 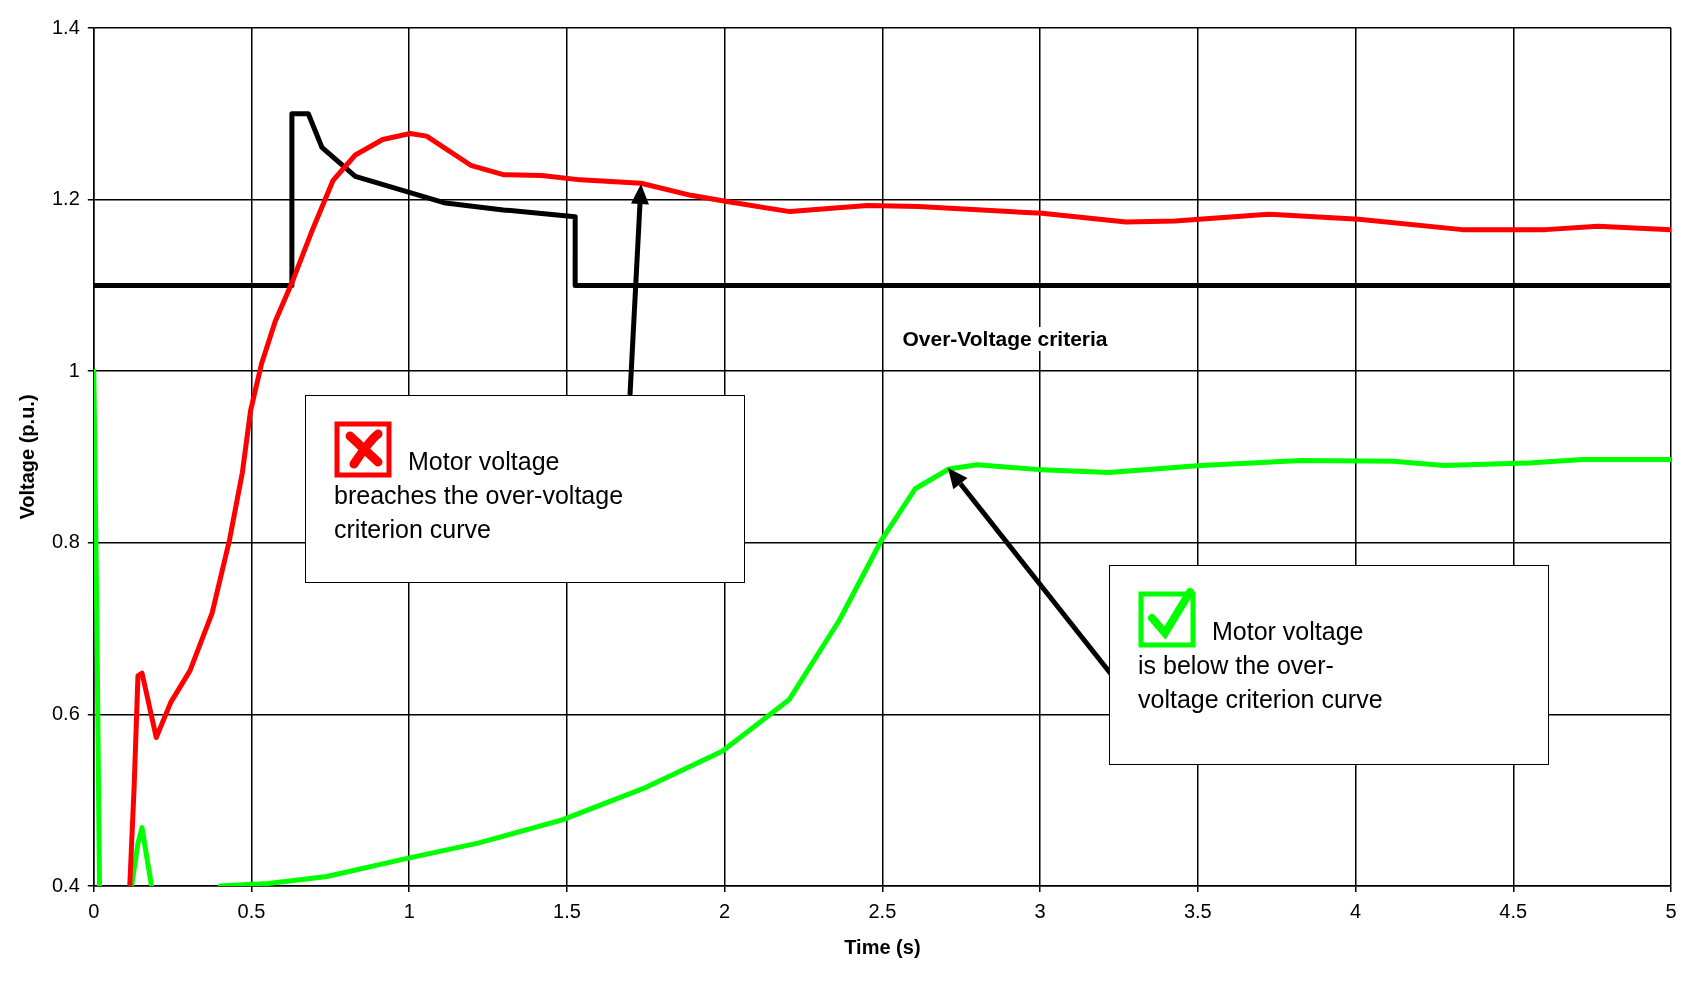 I want to click on x-tick-label: 4.5, so click(x=1513, y=910).